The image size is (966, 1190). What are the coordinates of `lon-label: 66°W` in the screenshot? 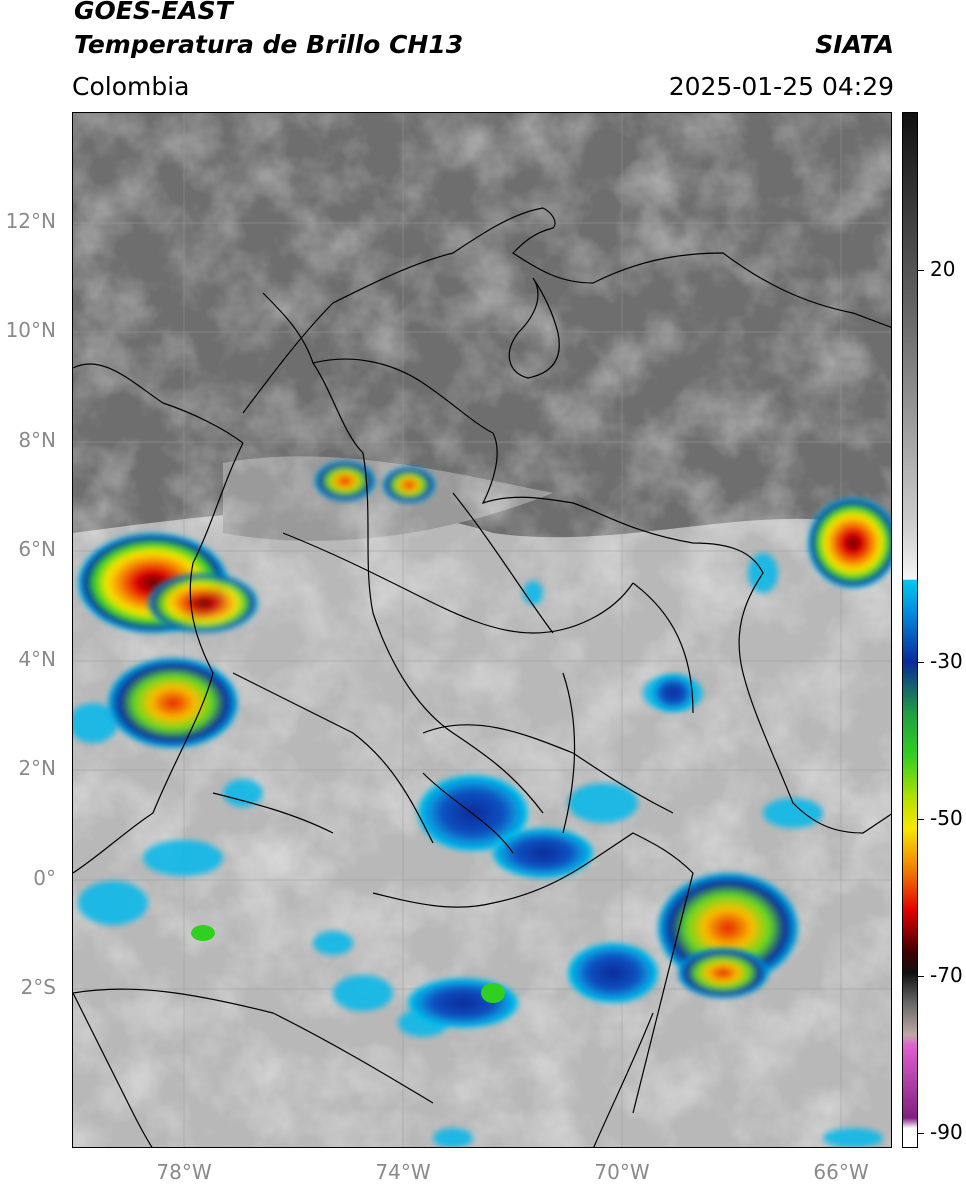 It's located at (841, 1172).